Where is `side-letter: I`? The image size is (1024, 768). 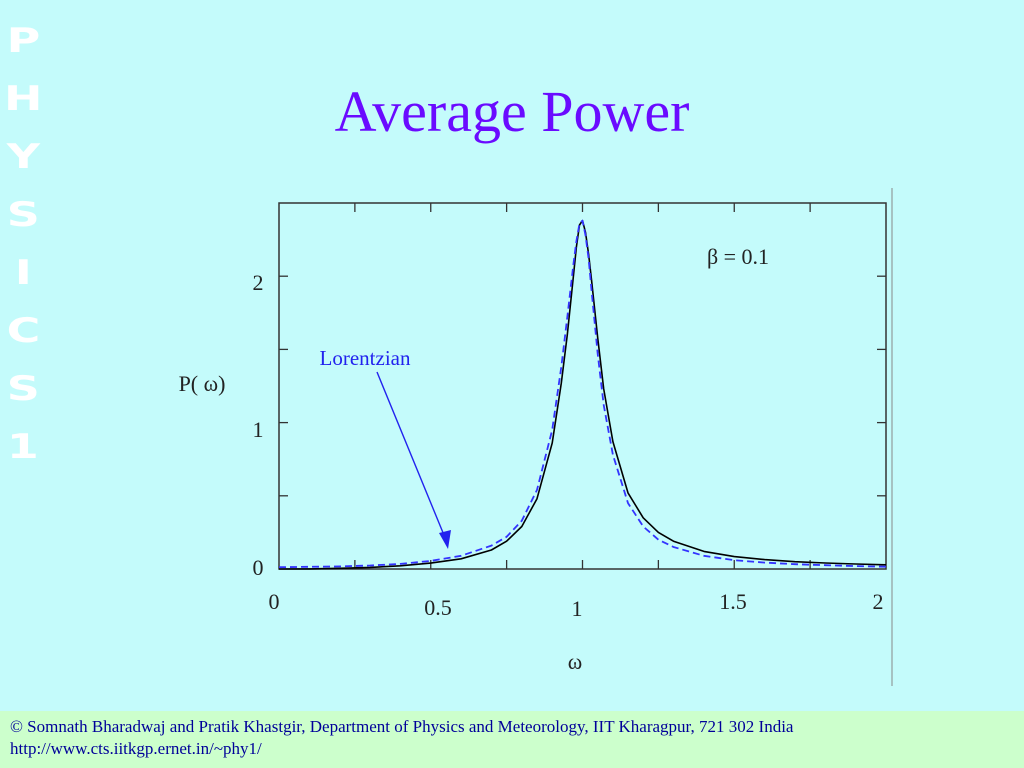
side-letter: I is located at coordinates (23, 273).